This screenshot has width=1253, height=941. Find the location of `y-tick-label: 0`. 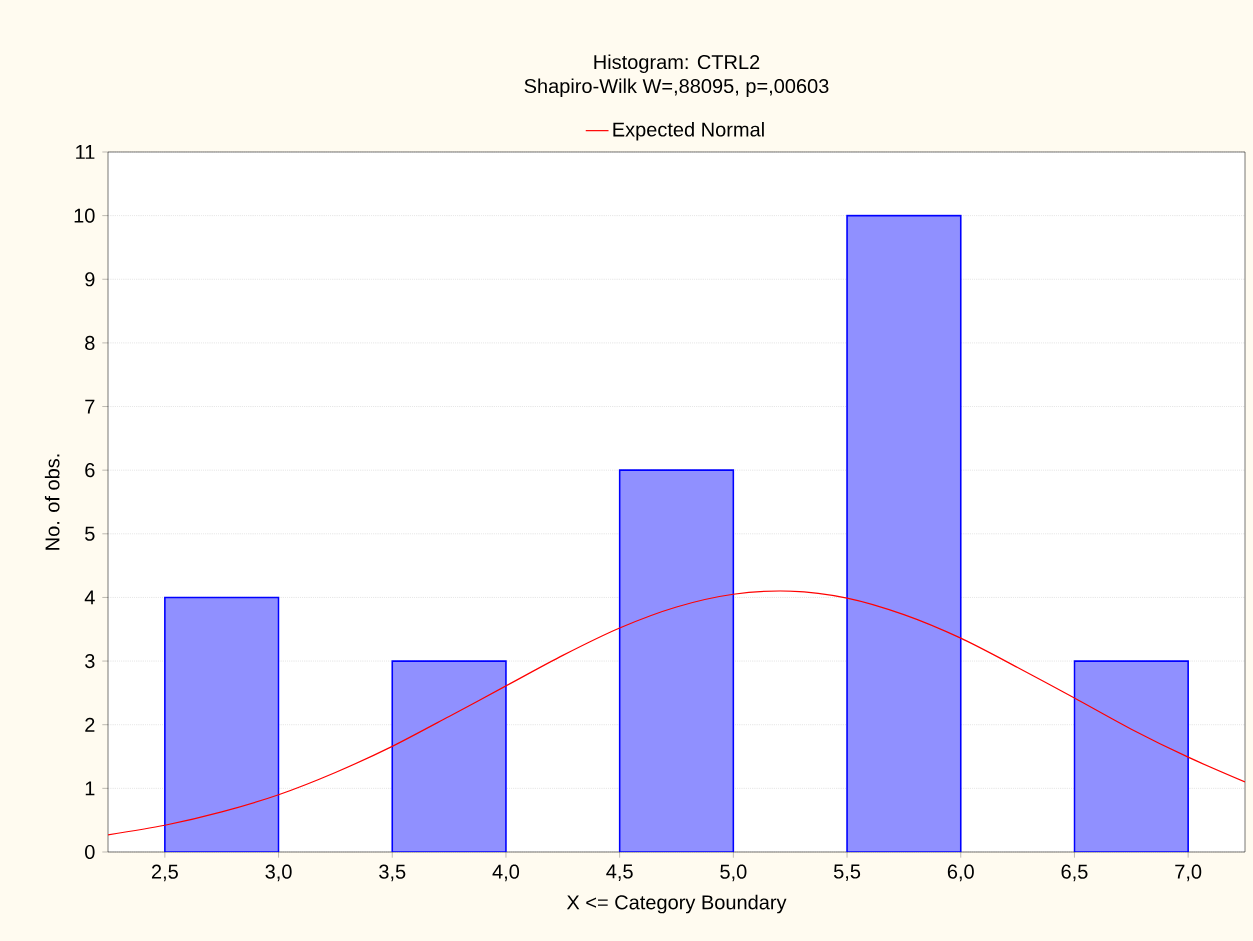

y-tick-label: 0 is located at coordinates (90, 852).